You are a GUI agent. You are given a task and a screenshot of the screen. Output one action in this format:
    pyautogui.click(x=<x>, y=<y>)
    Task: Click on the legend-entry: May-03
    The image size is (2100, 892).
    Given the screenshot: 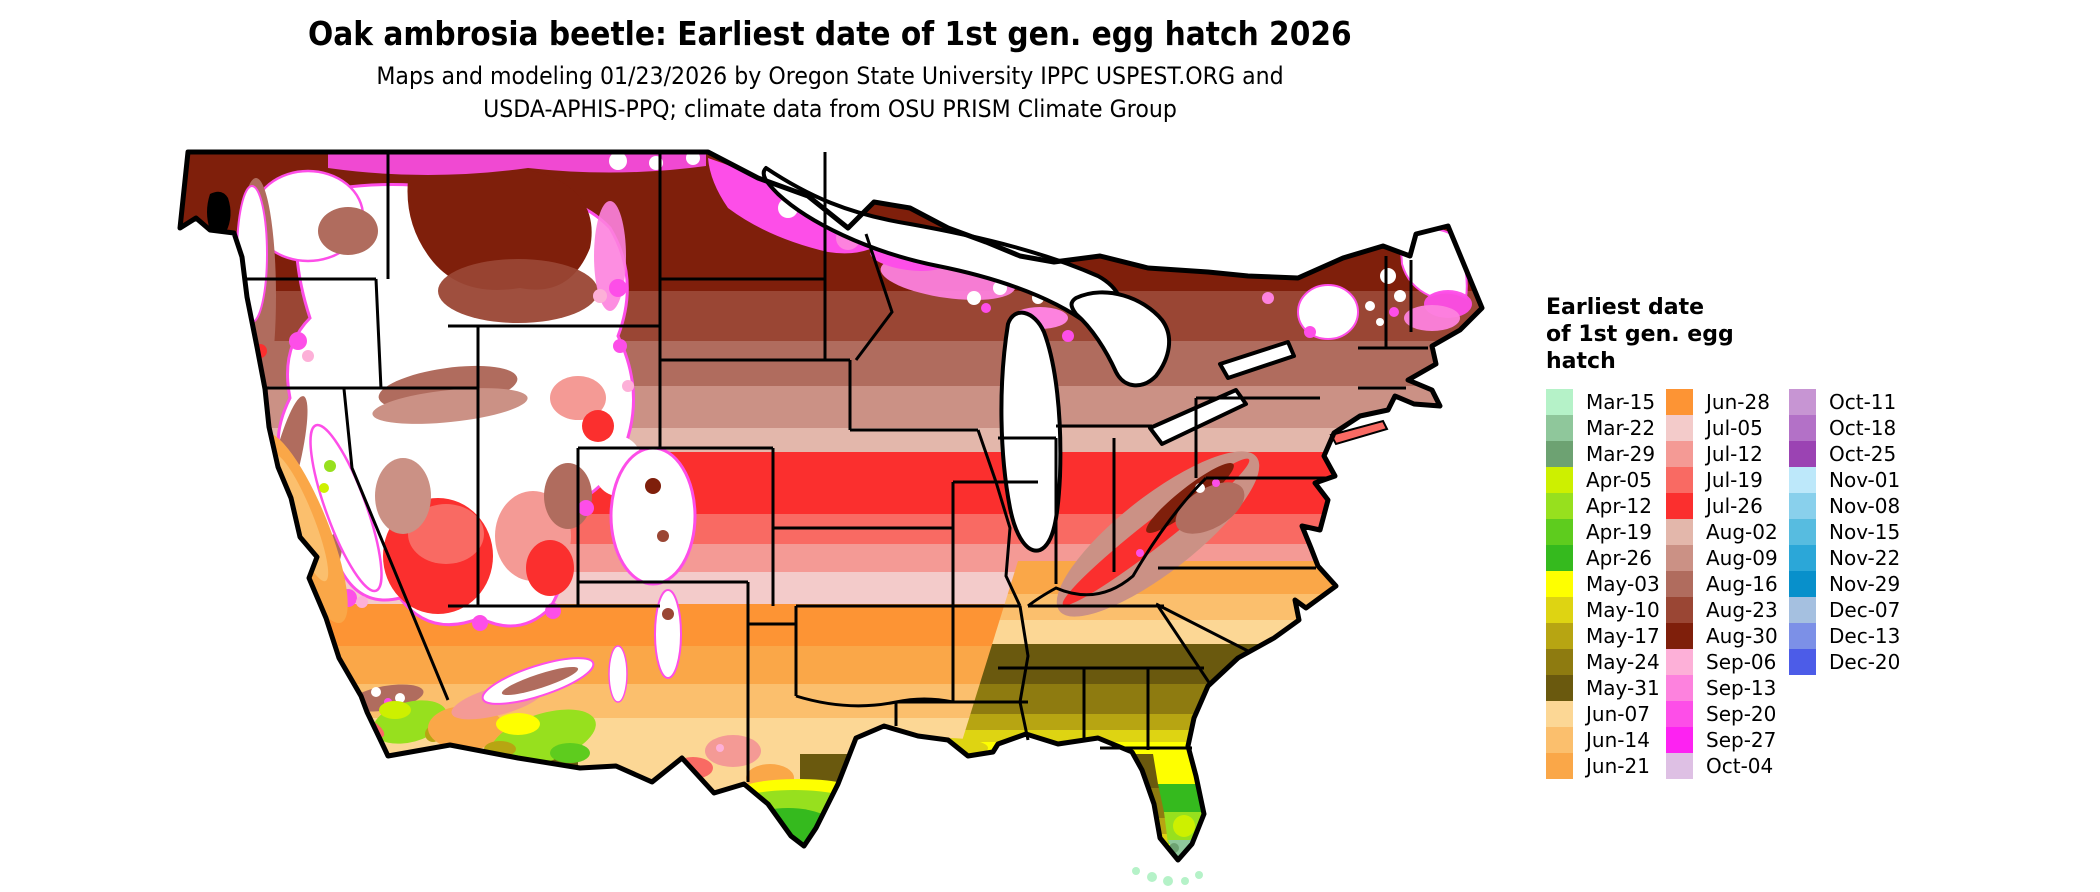 What is the action you would take?
    pyautogui.click(x=1603, y=584)
    